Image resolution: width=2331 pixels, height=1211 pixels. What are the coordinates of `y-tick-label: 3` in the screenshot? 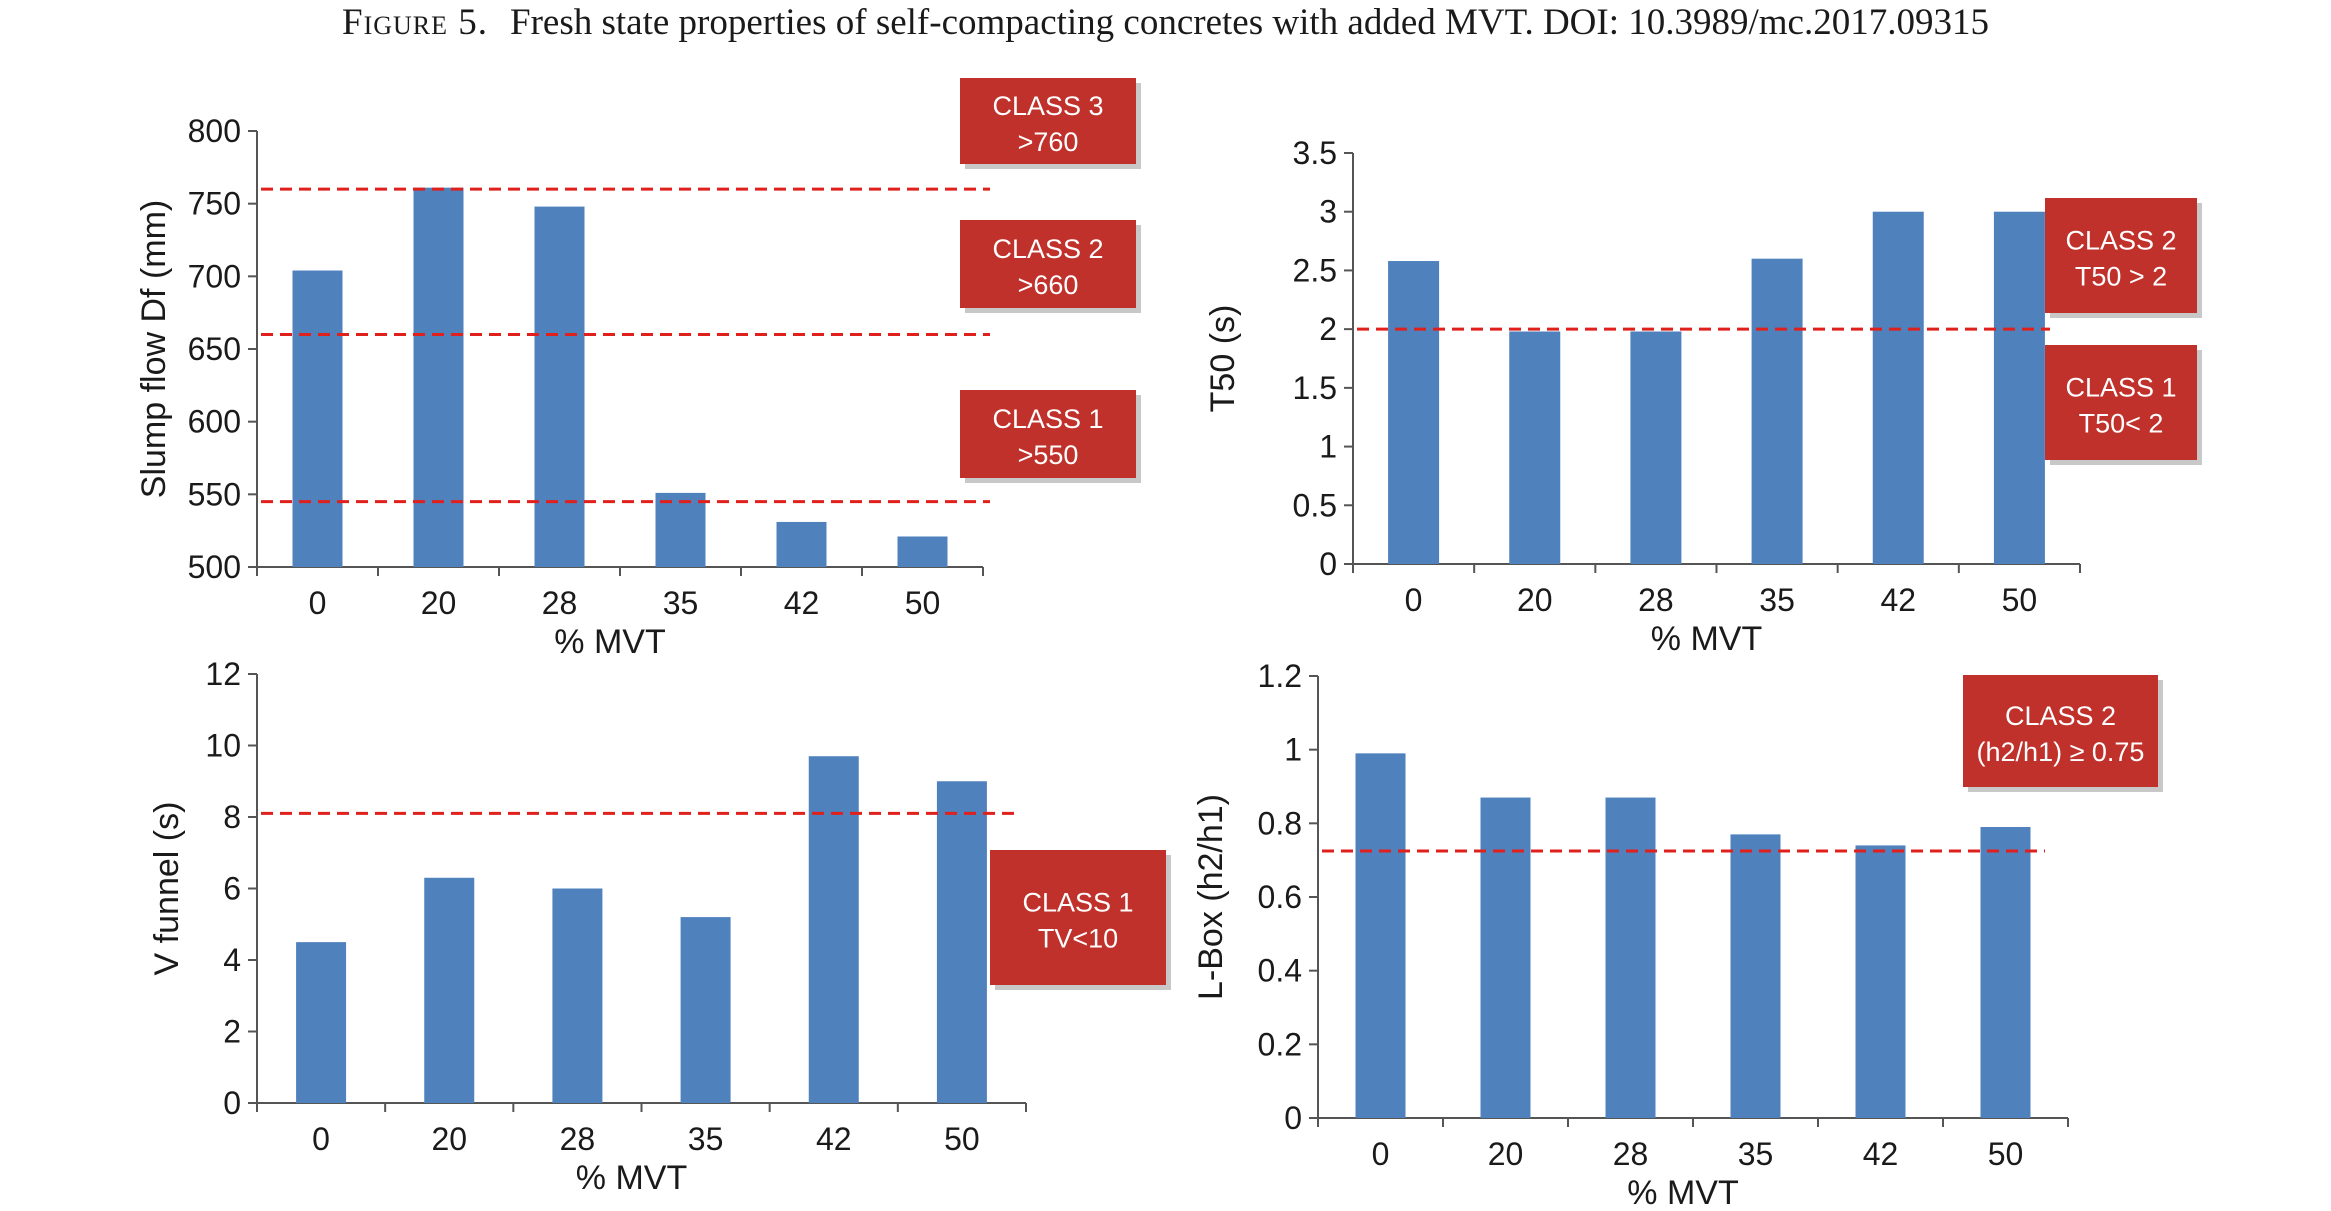 It's located at (1328, 212).